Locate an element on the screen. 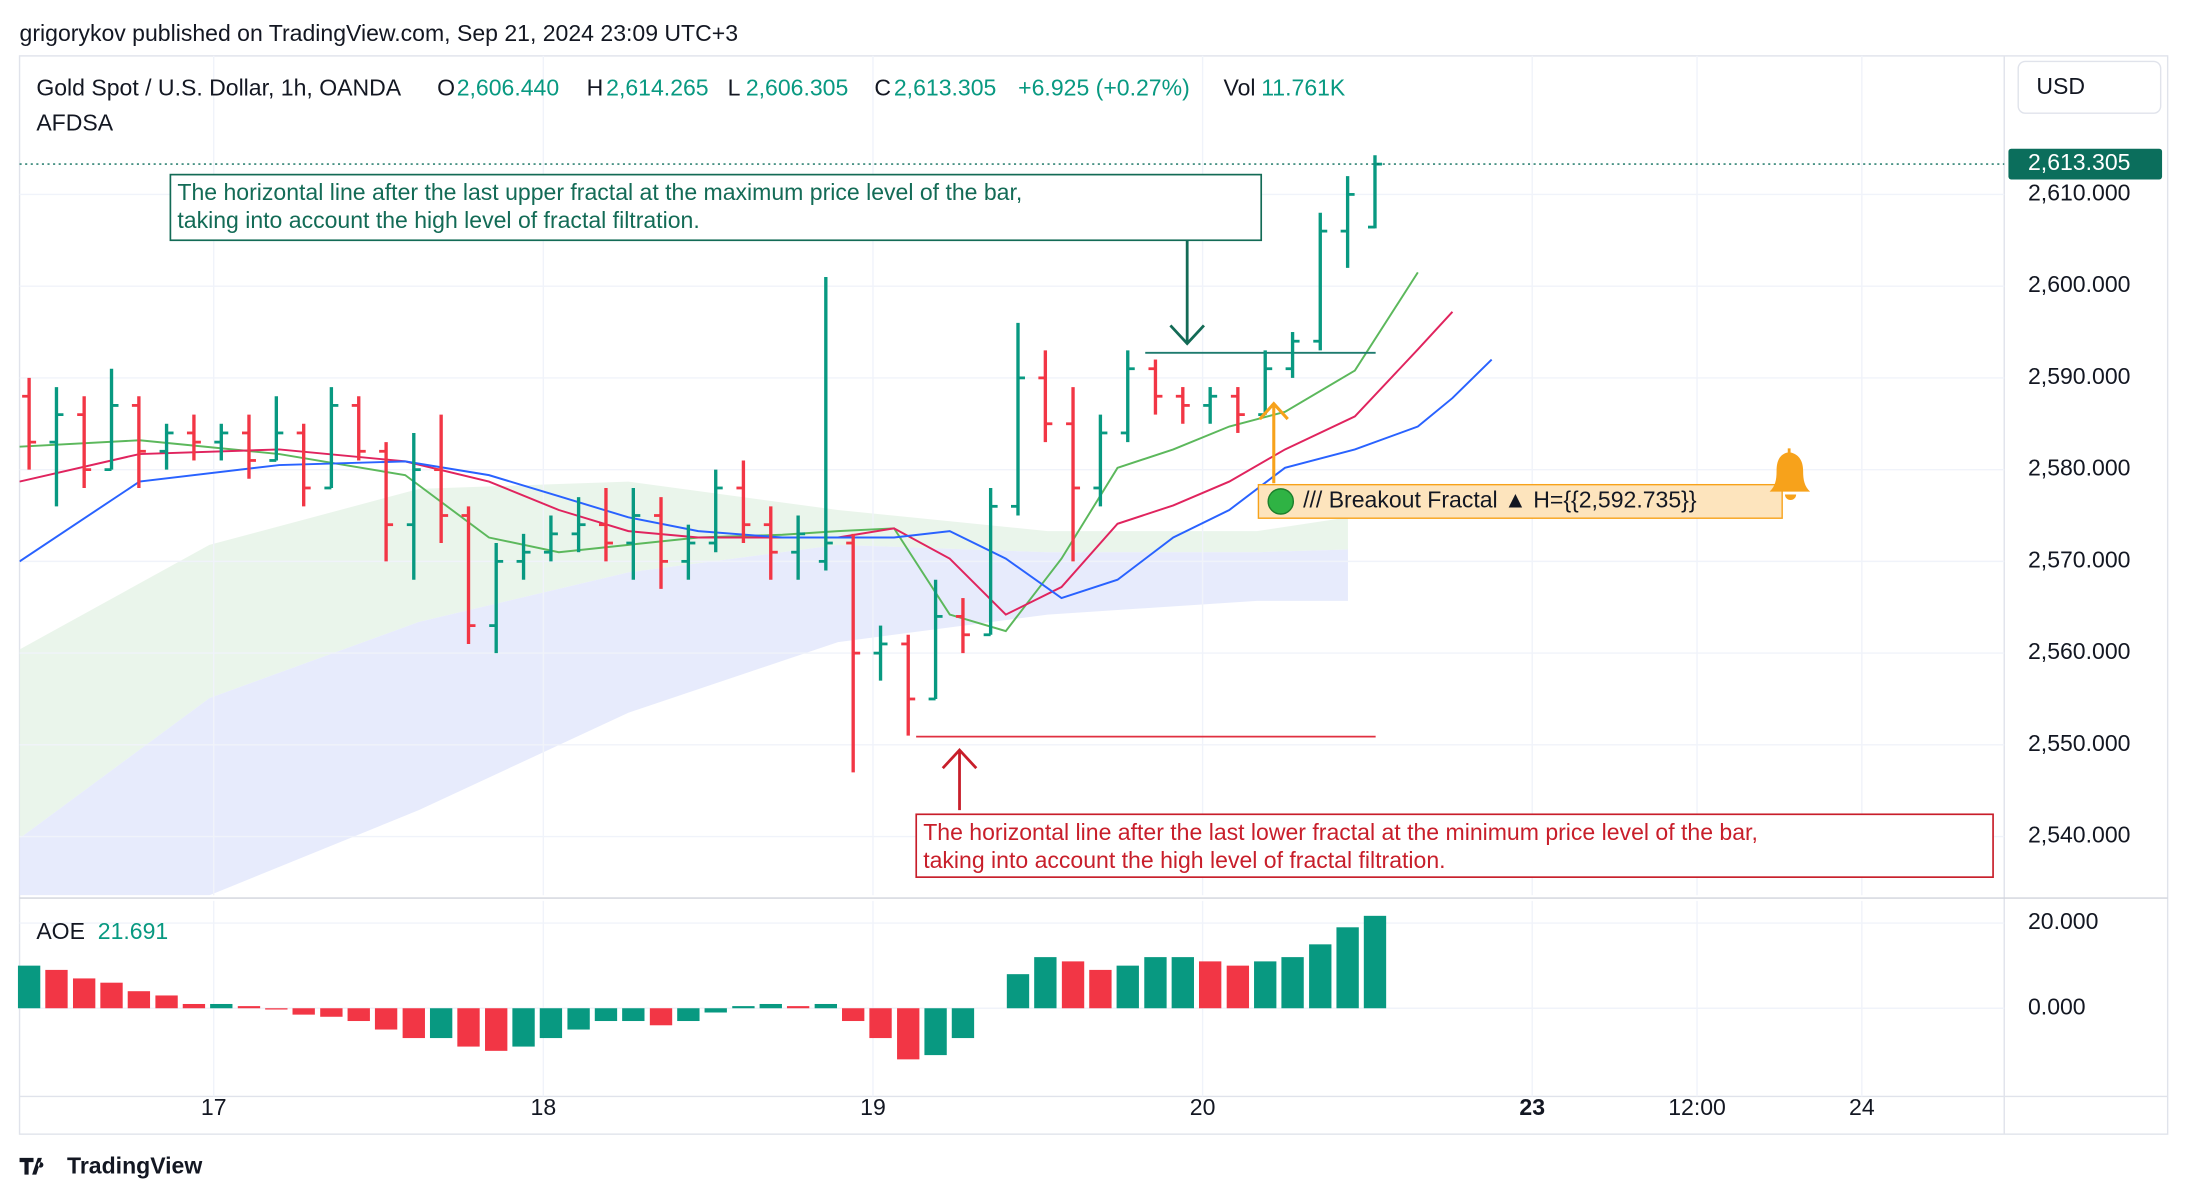 This screenshot has height=1204, width=2190. legend-value: 2,614.265 is located at coordinates (657, 88).